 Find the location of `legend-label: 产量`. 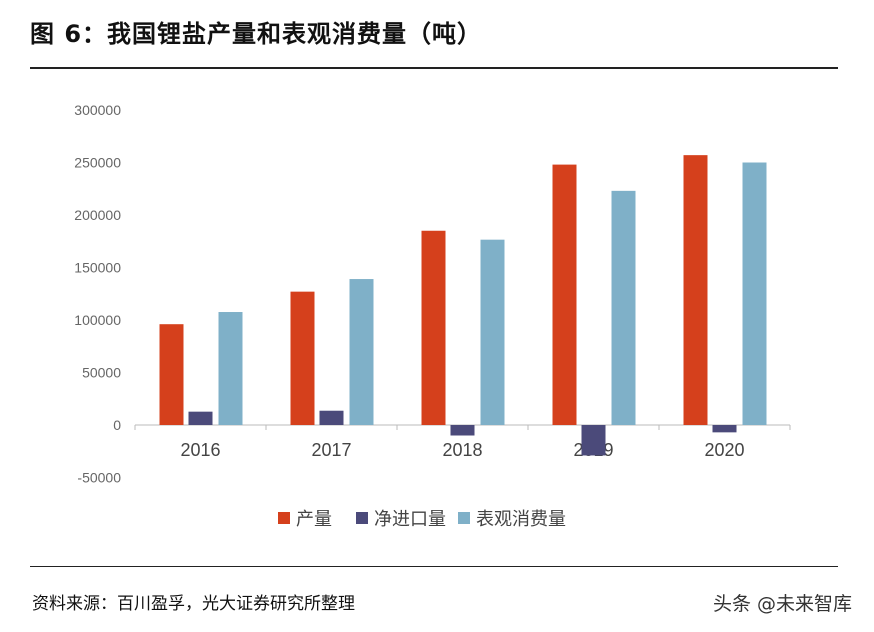

legend-label: 产量 is located at coordinates (314, 519).